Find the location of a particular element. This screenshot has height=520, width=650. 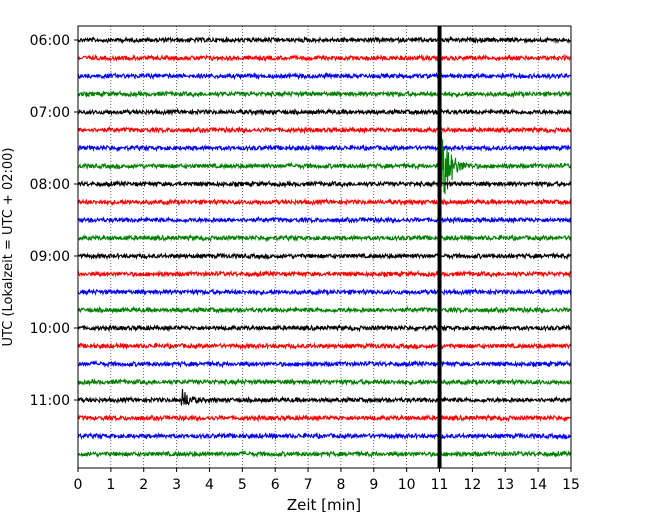

x-tick-label: 0 is located at coordinates (78, 485).